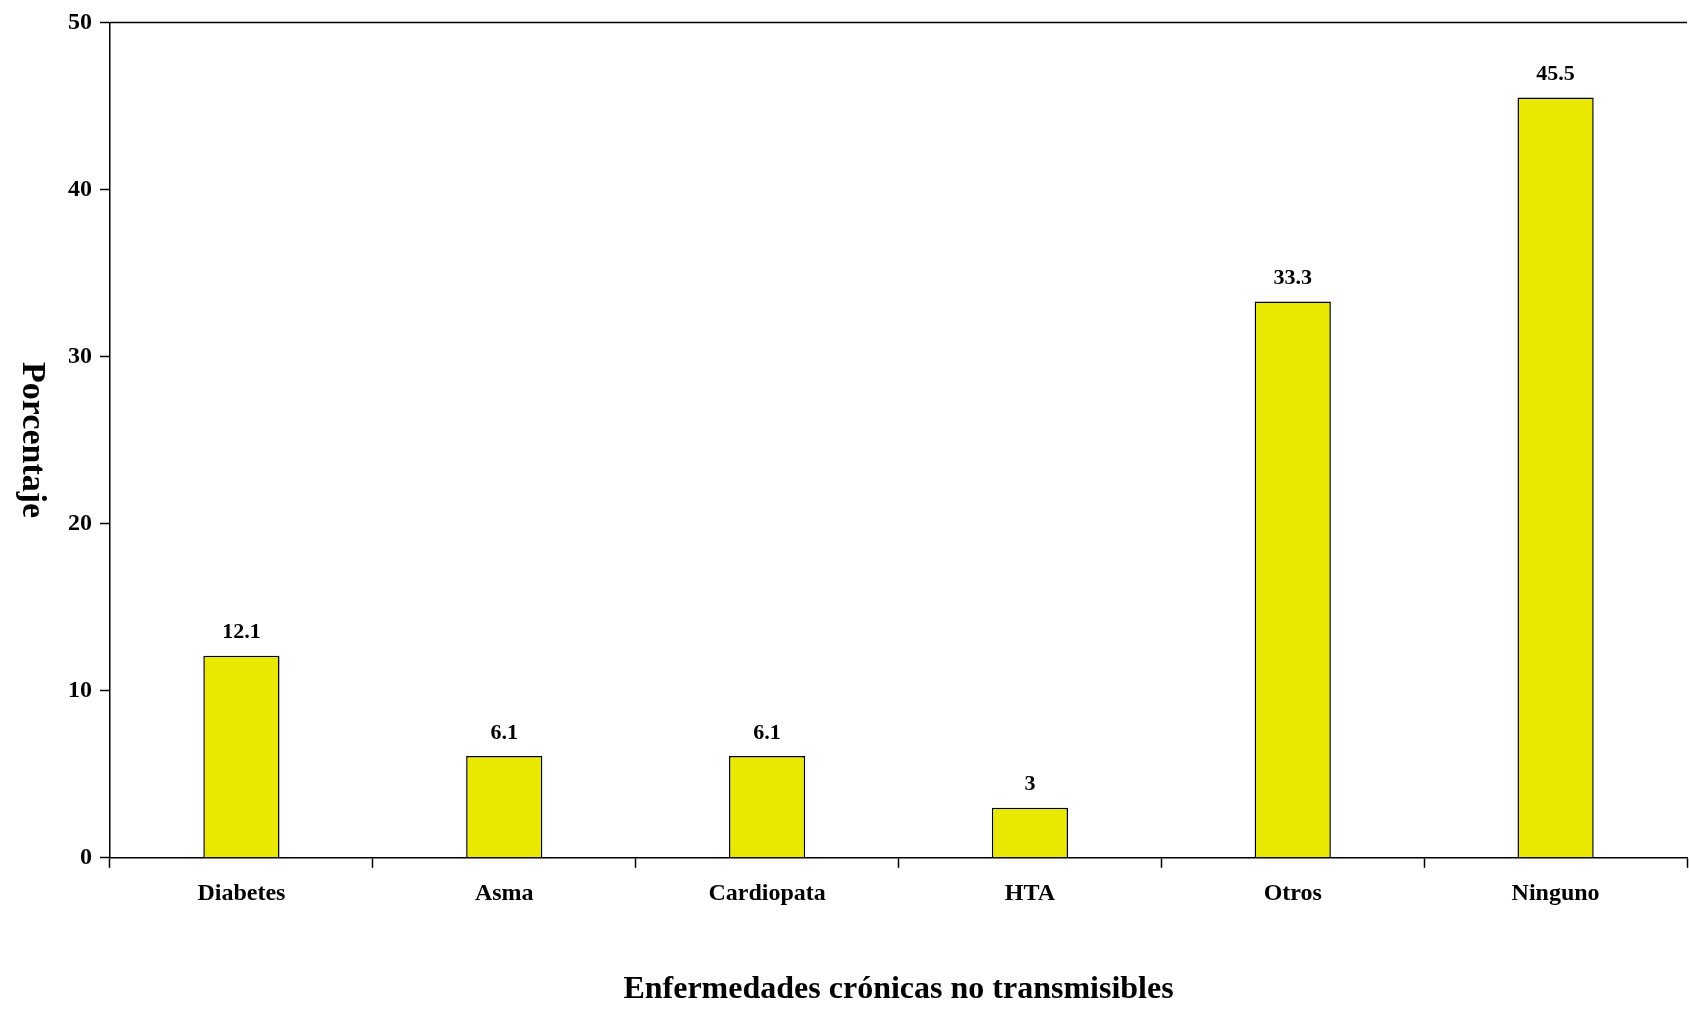 The width and height of the screenshot is (1689, 1033). I want to click on x-tick-label: Otros, so click(1292, 892).